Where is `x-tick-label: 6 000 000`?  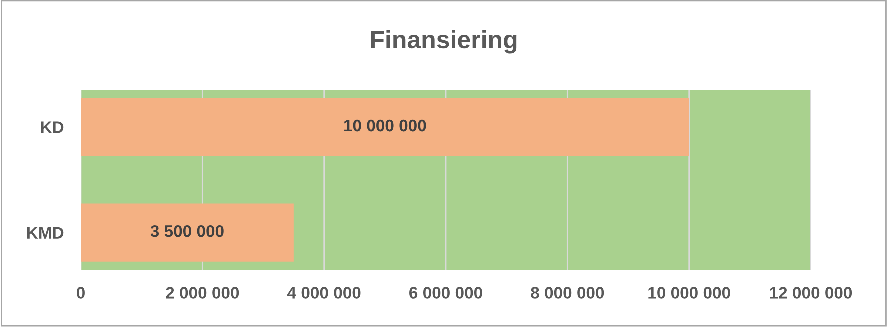 x-tick-label: 6 000 000 is located at coordinates (446, 293).